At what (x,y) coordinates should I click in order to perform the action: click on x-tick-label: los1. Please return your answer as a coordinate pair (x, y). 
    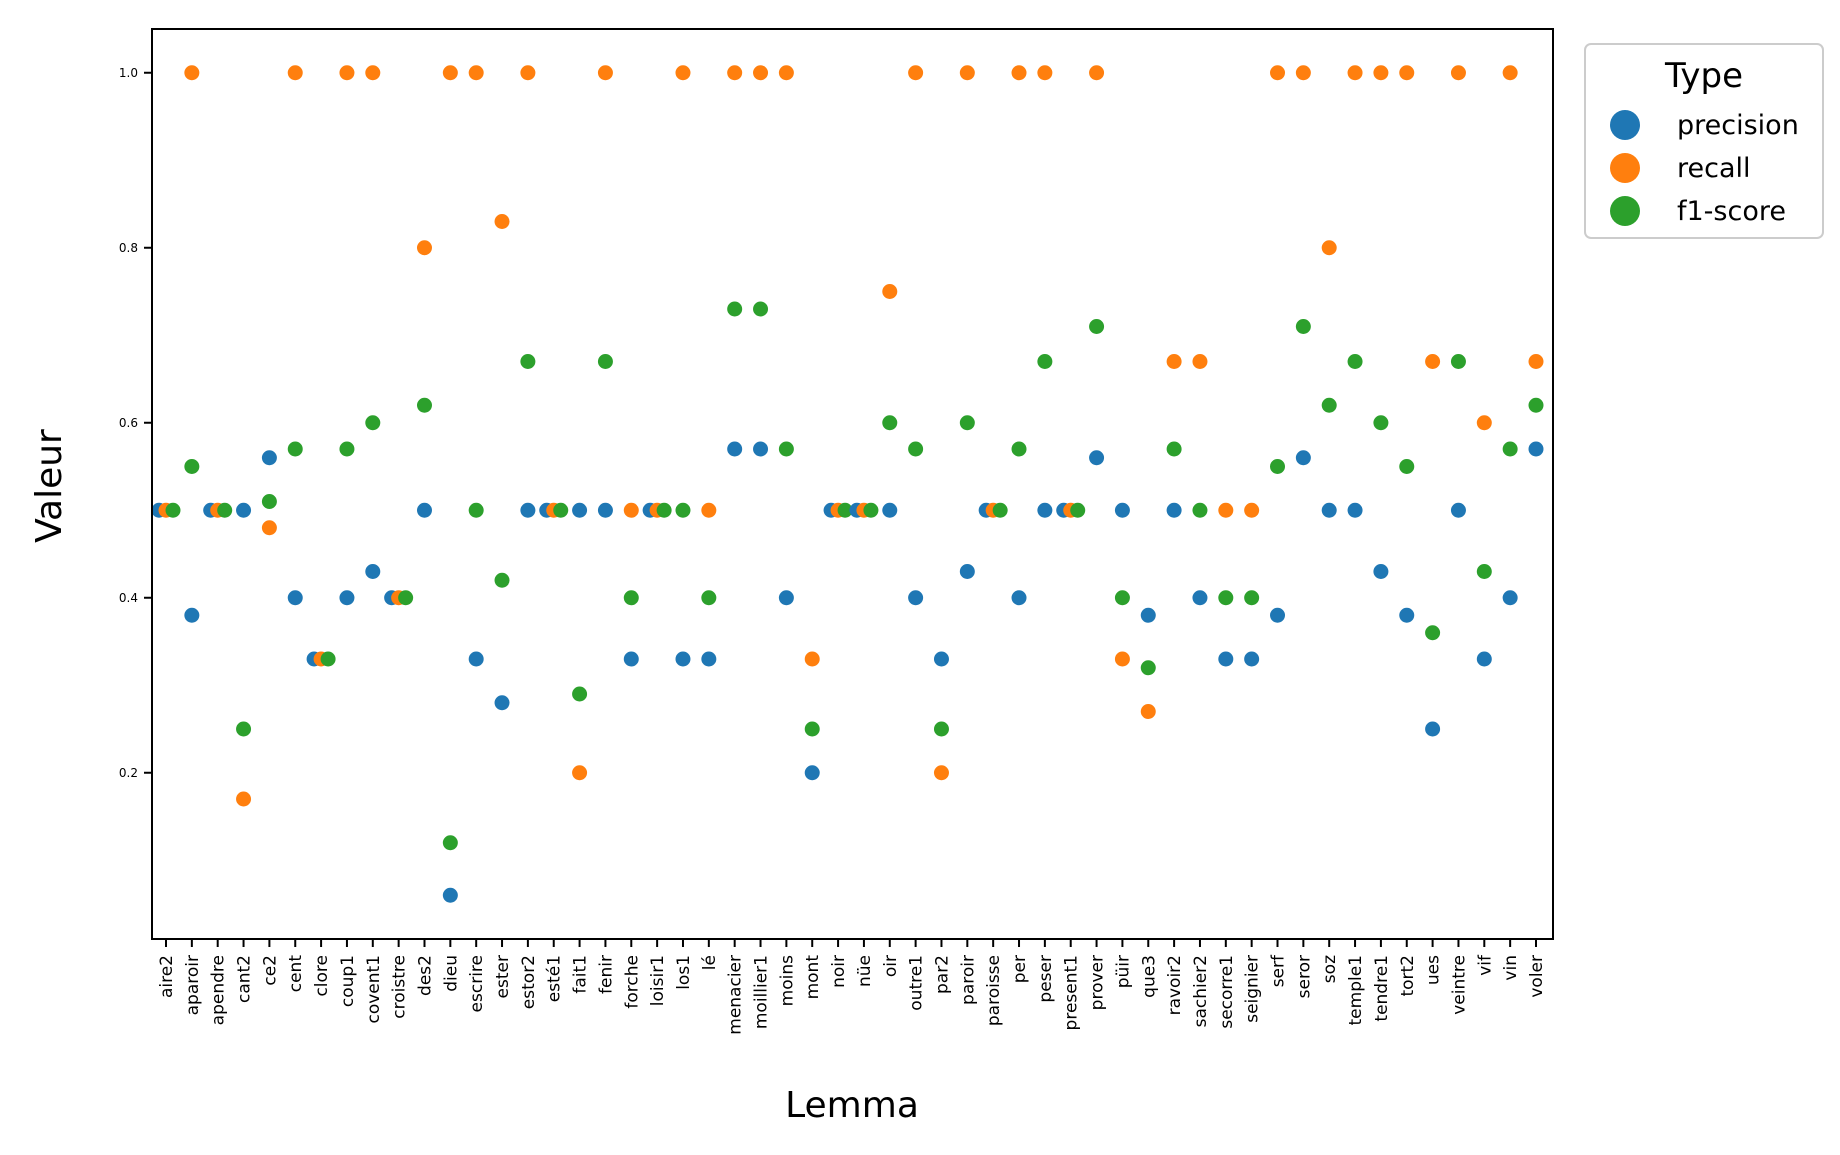
    Looking at the image, I should click on (684, 972).